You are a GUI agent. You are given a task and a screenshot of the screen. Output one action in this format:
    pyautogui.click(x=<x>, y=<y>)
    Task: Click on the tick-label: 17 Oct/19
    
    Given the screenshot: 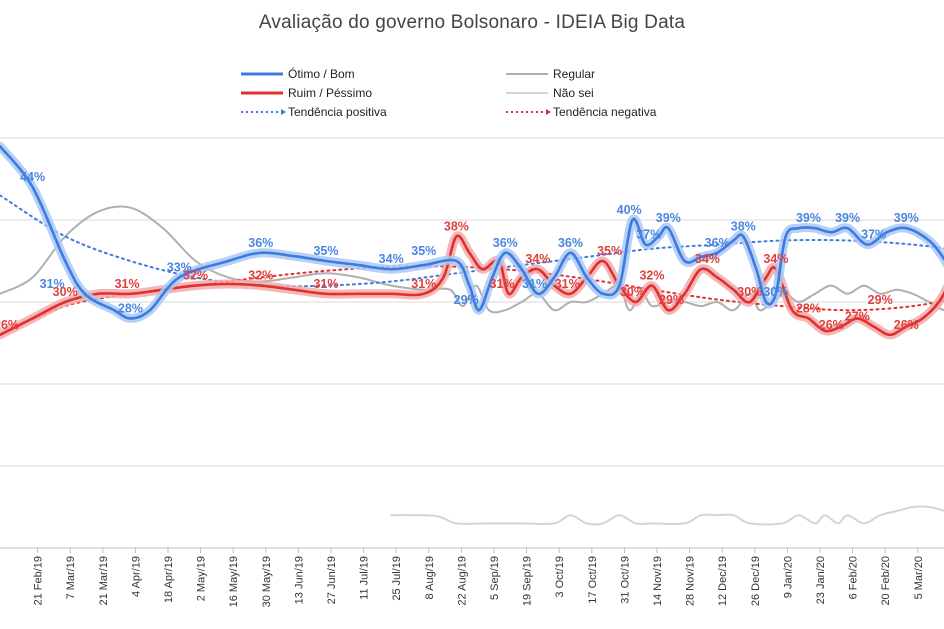 What is the action you would take?
    pyautogui.click(x=593, y=580)
    